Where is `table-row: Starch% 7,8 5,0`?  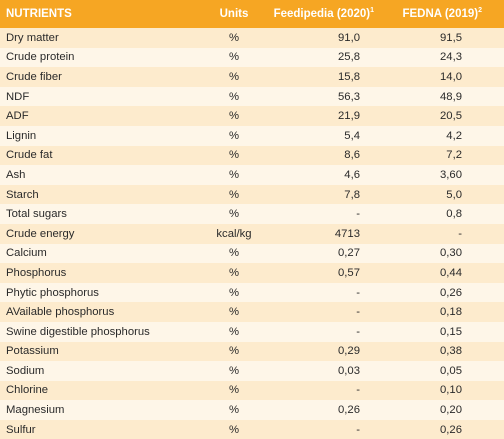
table-row: Starch% 7,8 5,0 is located at coordinates (252, 194).